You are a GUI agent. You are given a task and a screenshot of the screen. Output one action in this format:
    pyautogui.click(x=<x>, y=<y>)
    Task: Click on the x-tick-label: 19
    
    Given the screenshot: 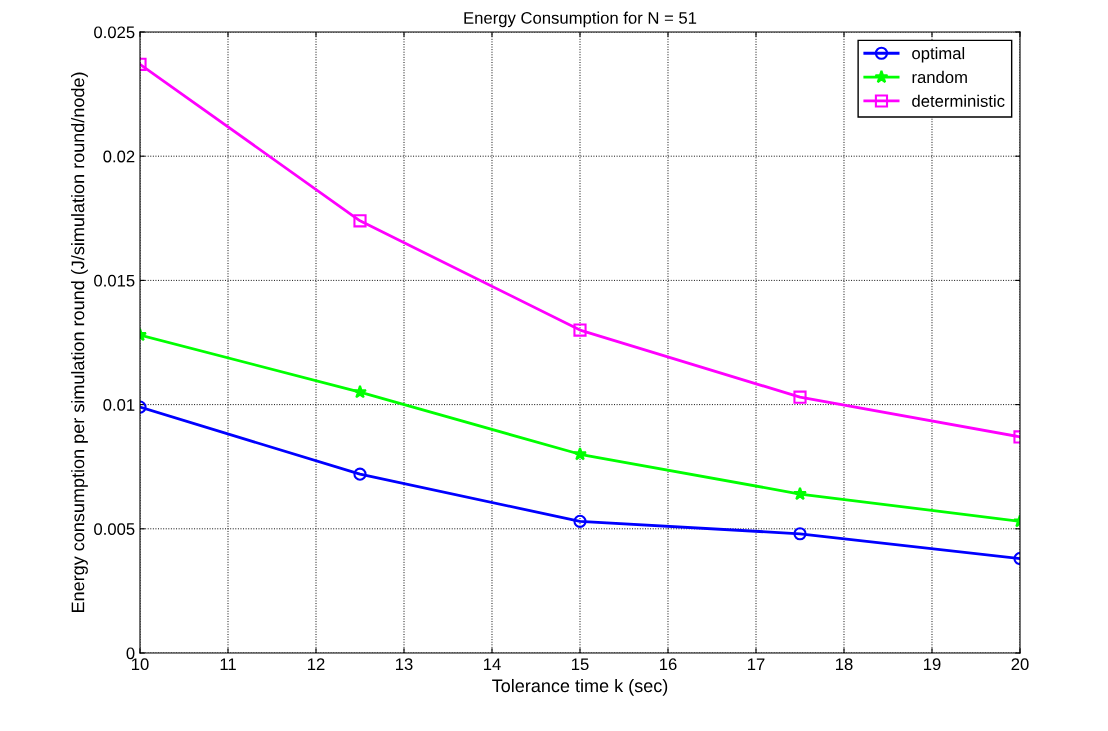 What is the action you would take?
    pyautogui.click(x=932, y=664)
    